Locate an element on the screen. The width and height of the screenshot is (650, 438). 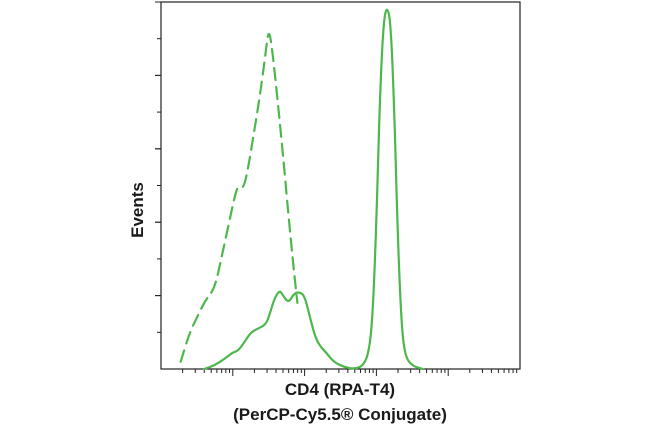
dashed-histogram-line is located at coordinates (239, 197).